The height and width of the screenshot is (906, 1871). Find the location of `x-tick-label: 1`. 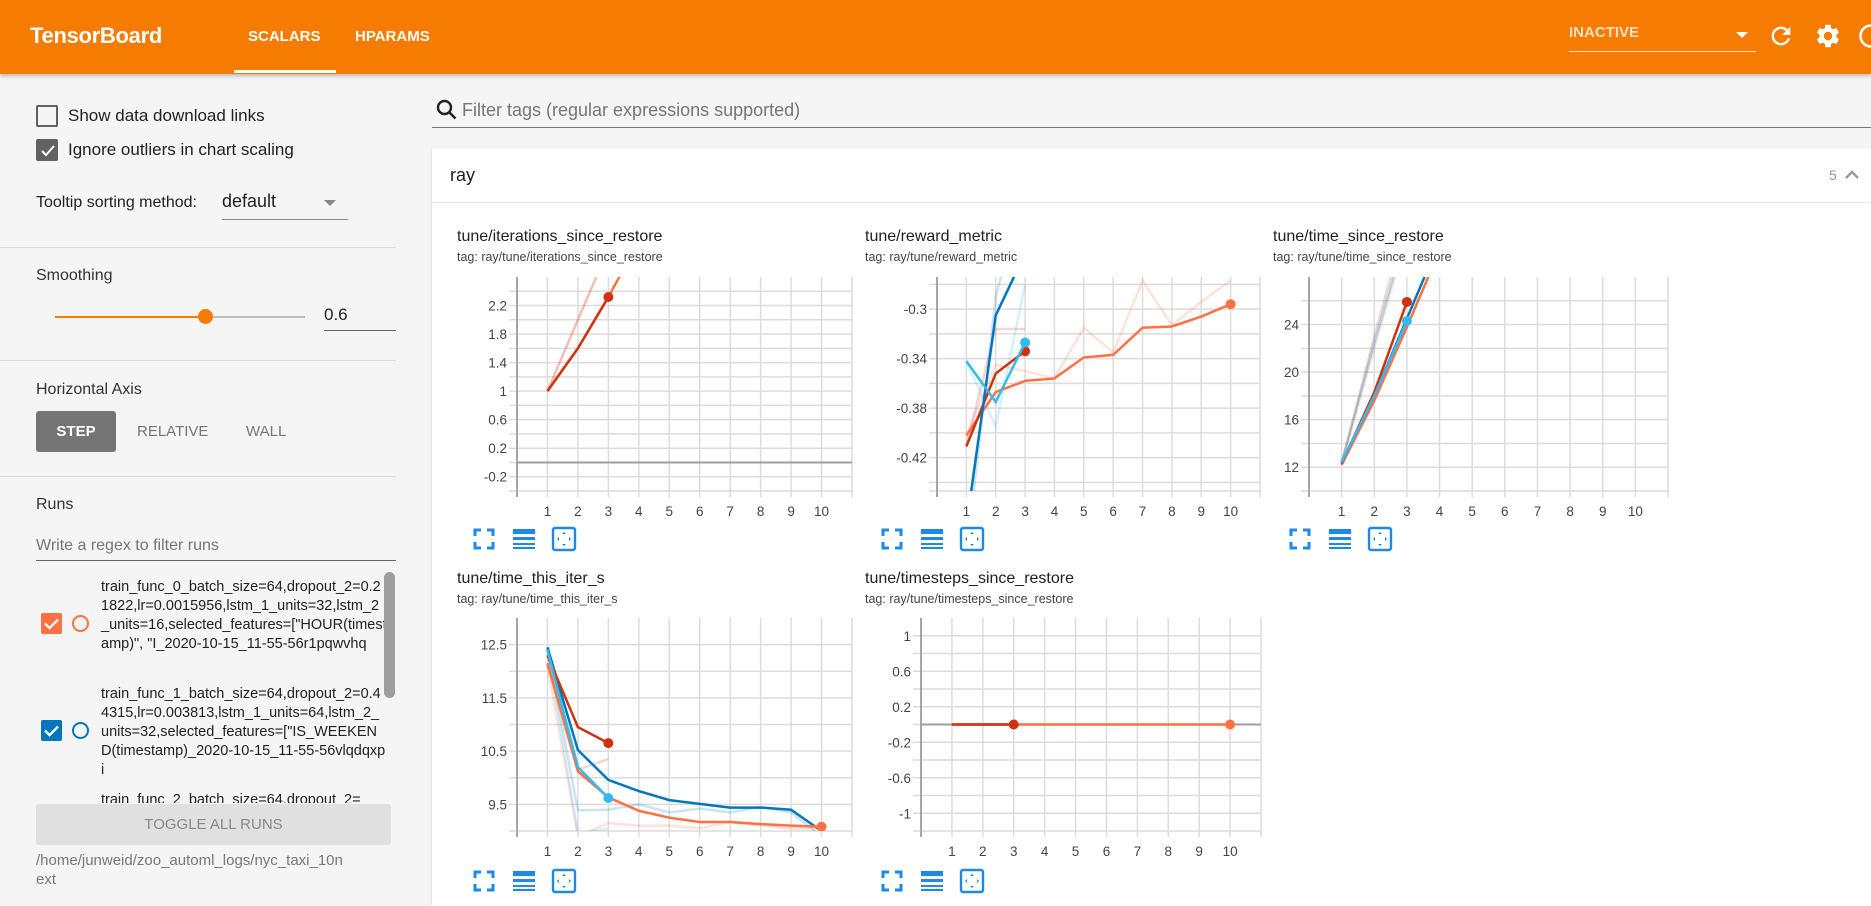

x-tick-label: 1 is located at coordinates (1342, 511).